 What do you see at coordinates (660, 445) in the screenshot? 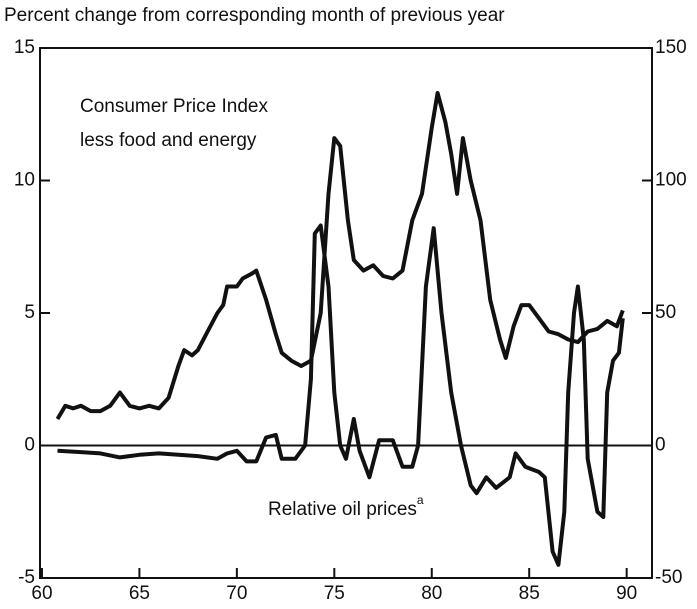
I see `y2-tick-label: 0` at bounding box center [660, 445].